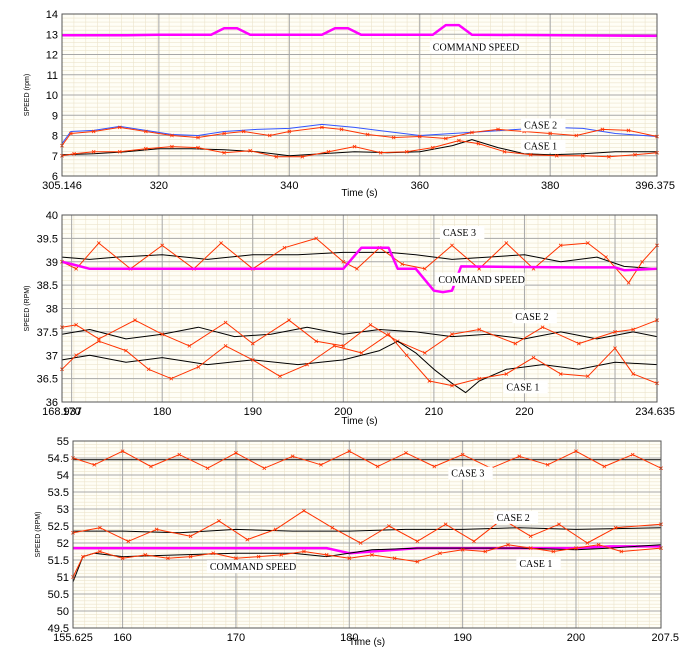 Image resolution: width=698 pixels, height=649 pixels. What do you see at coordinates (58, 493) in the screenshot?
I see `y-tick-label: 53.5` at bounding box center [58, 493].